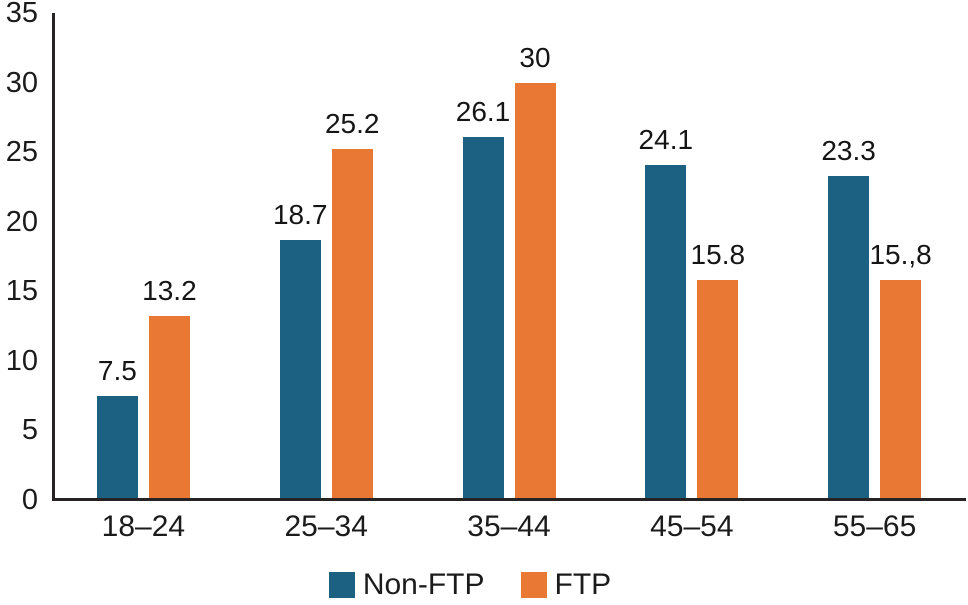  I want to click on y-tick-label: 35, so click(21, 14).